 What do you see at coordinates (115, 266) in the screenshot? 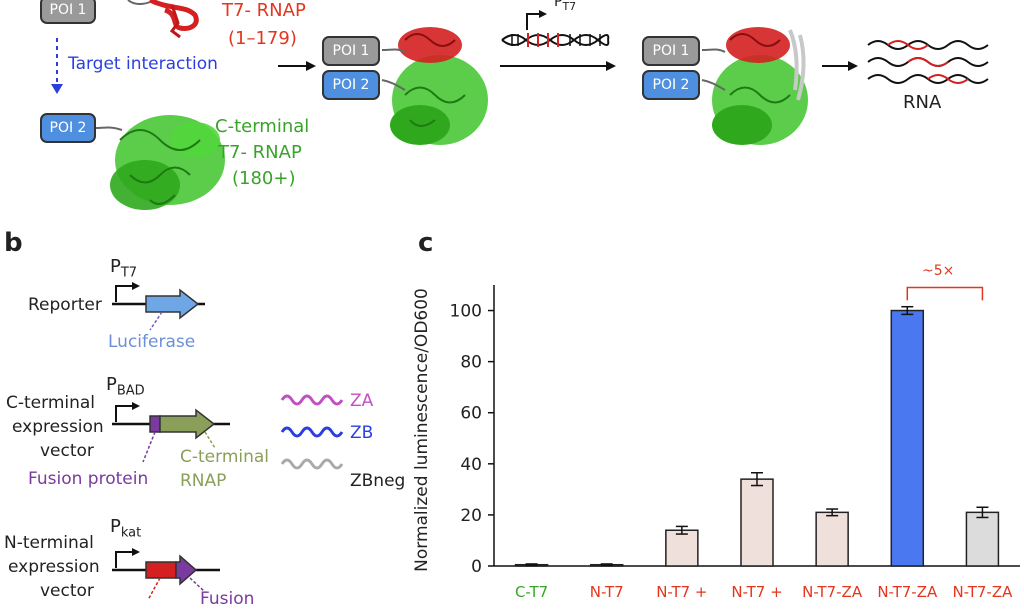
I see `reporter-promoter-main: P` at bounding box center [115, 266].